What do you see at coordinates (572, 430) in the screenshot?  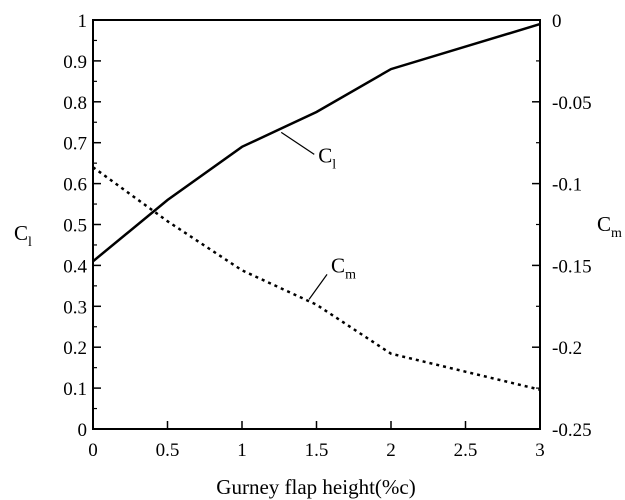 I see `y2-tick-label: -0.25` at bounding box center [572, 430].